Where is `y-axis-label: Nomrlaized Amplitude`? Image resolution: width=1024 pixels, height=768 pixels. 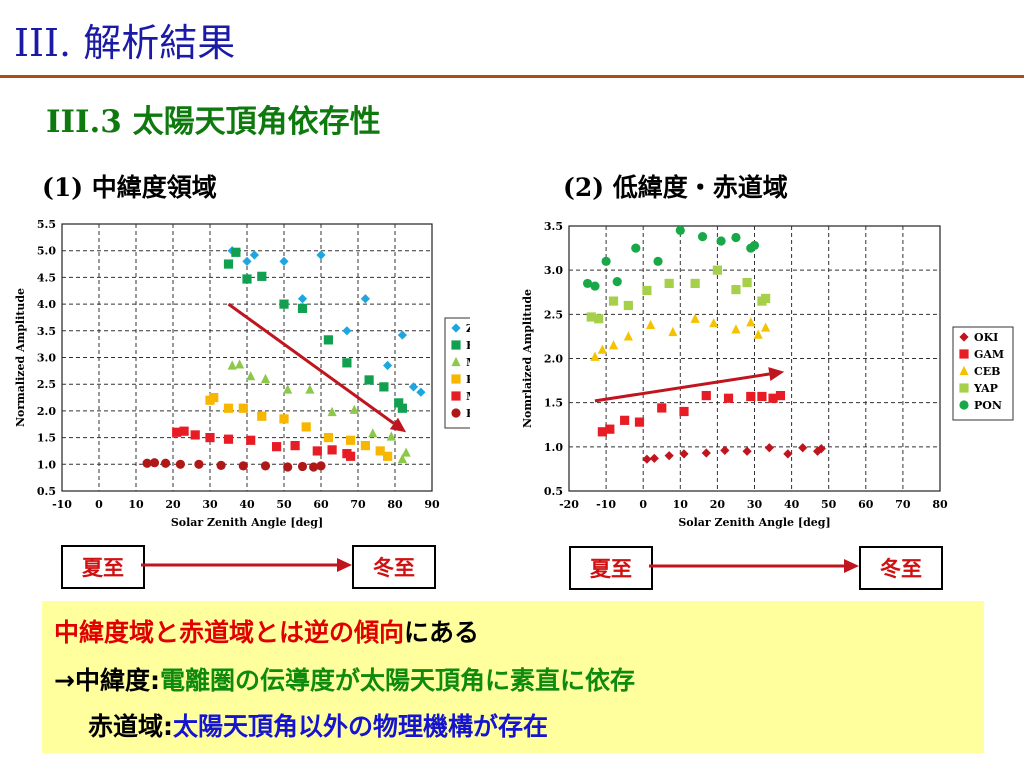
y-axis-label: Nomrlaized Amplitude is located at coordinates (527, 358).